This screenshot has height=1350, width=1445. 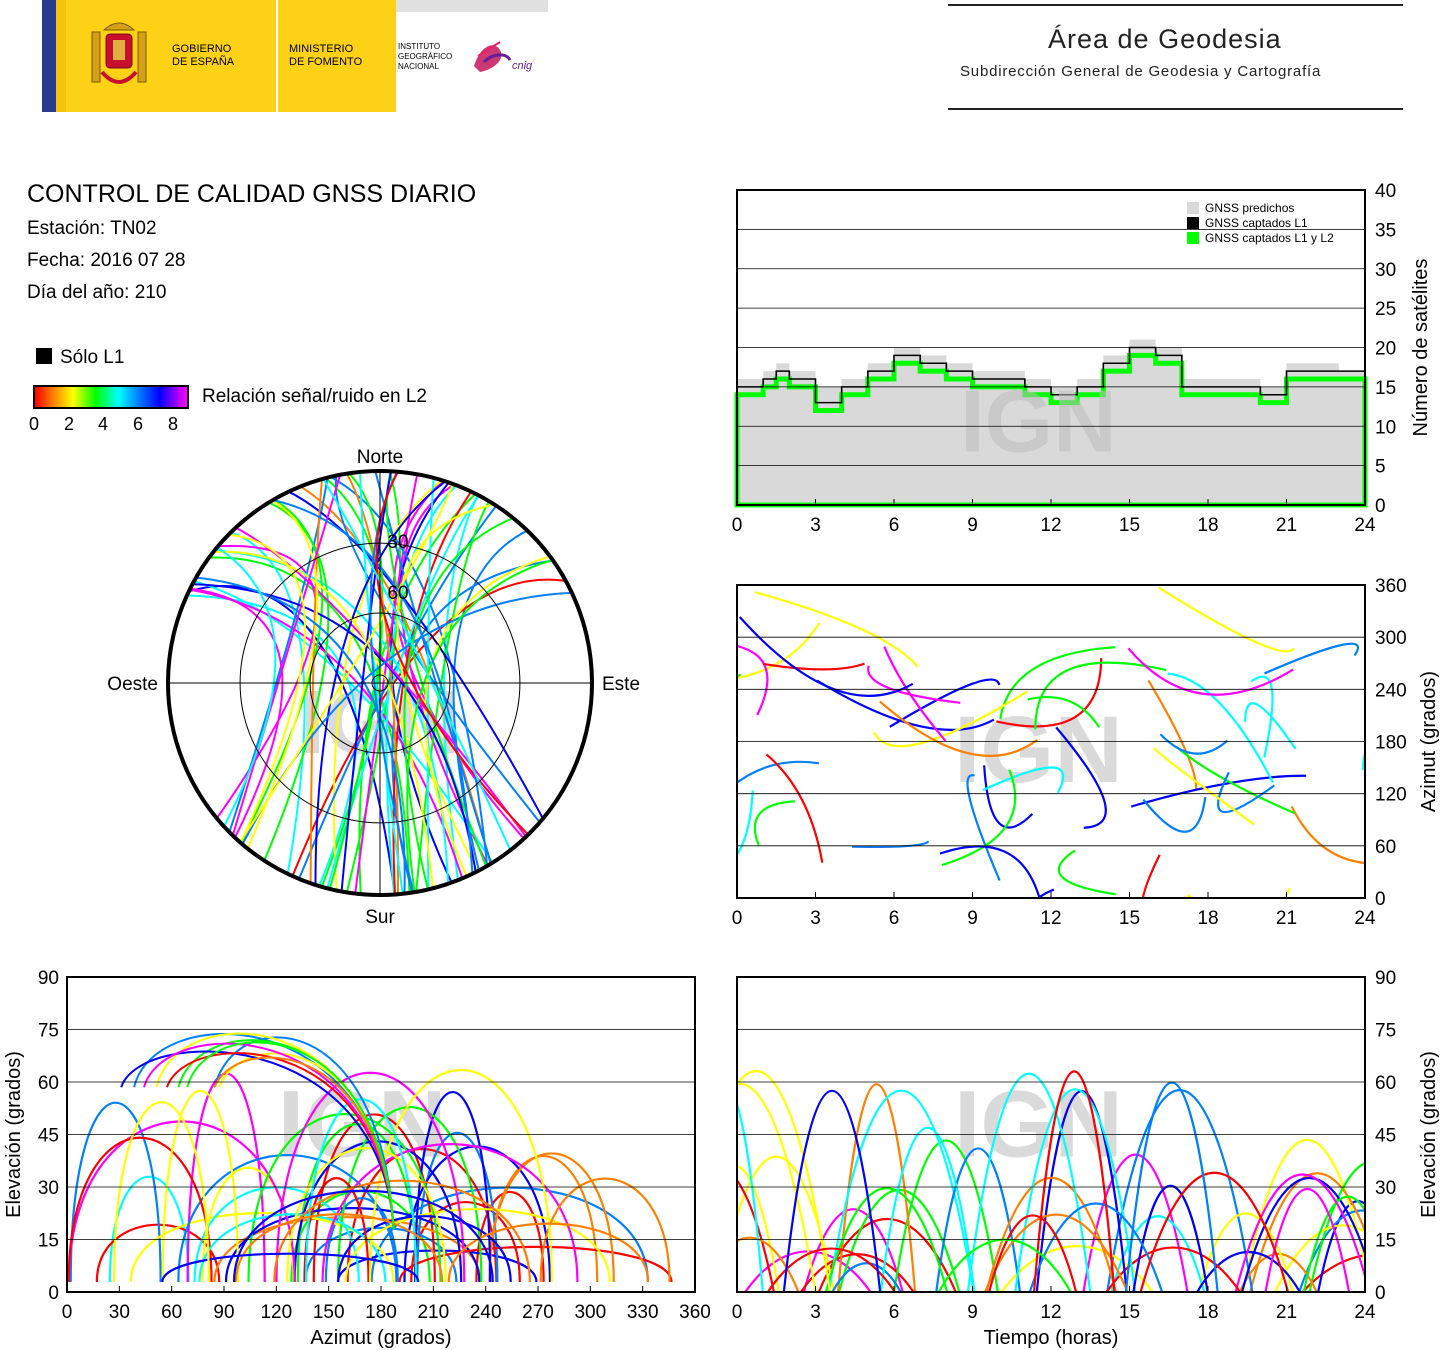 What do you see at coordinates (1429, 1134) in the screenshot?
I see `y-axis-label: Elevación (grados)` at bounding box center [1429, 1134].